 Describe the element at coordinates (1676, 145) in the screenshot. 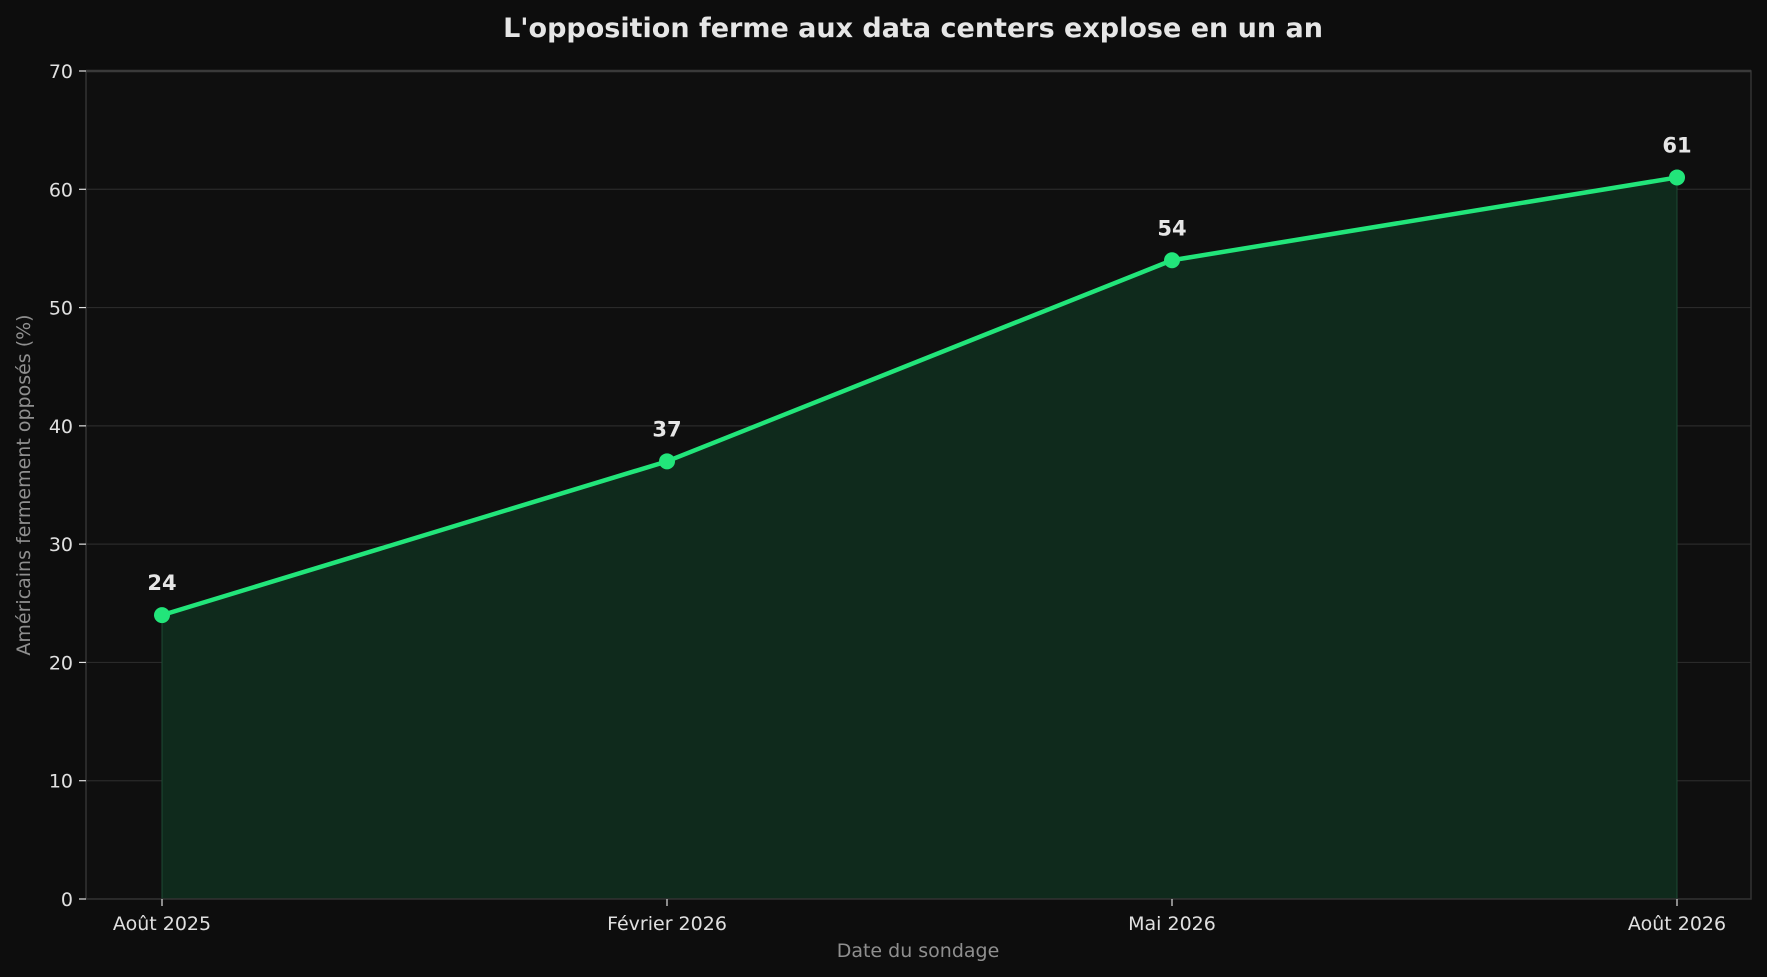

I see `data-label: 61` at that location.